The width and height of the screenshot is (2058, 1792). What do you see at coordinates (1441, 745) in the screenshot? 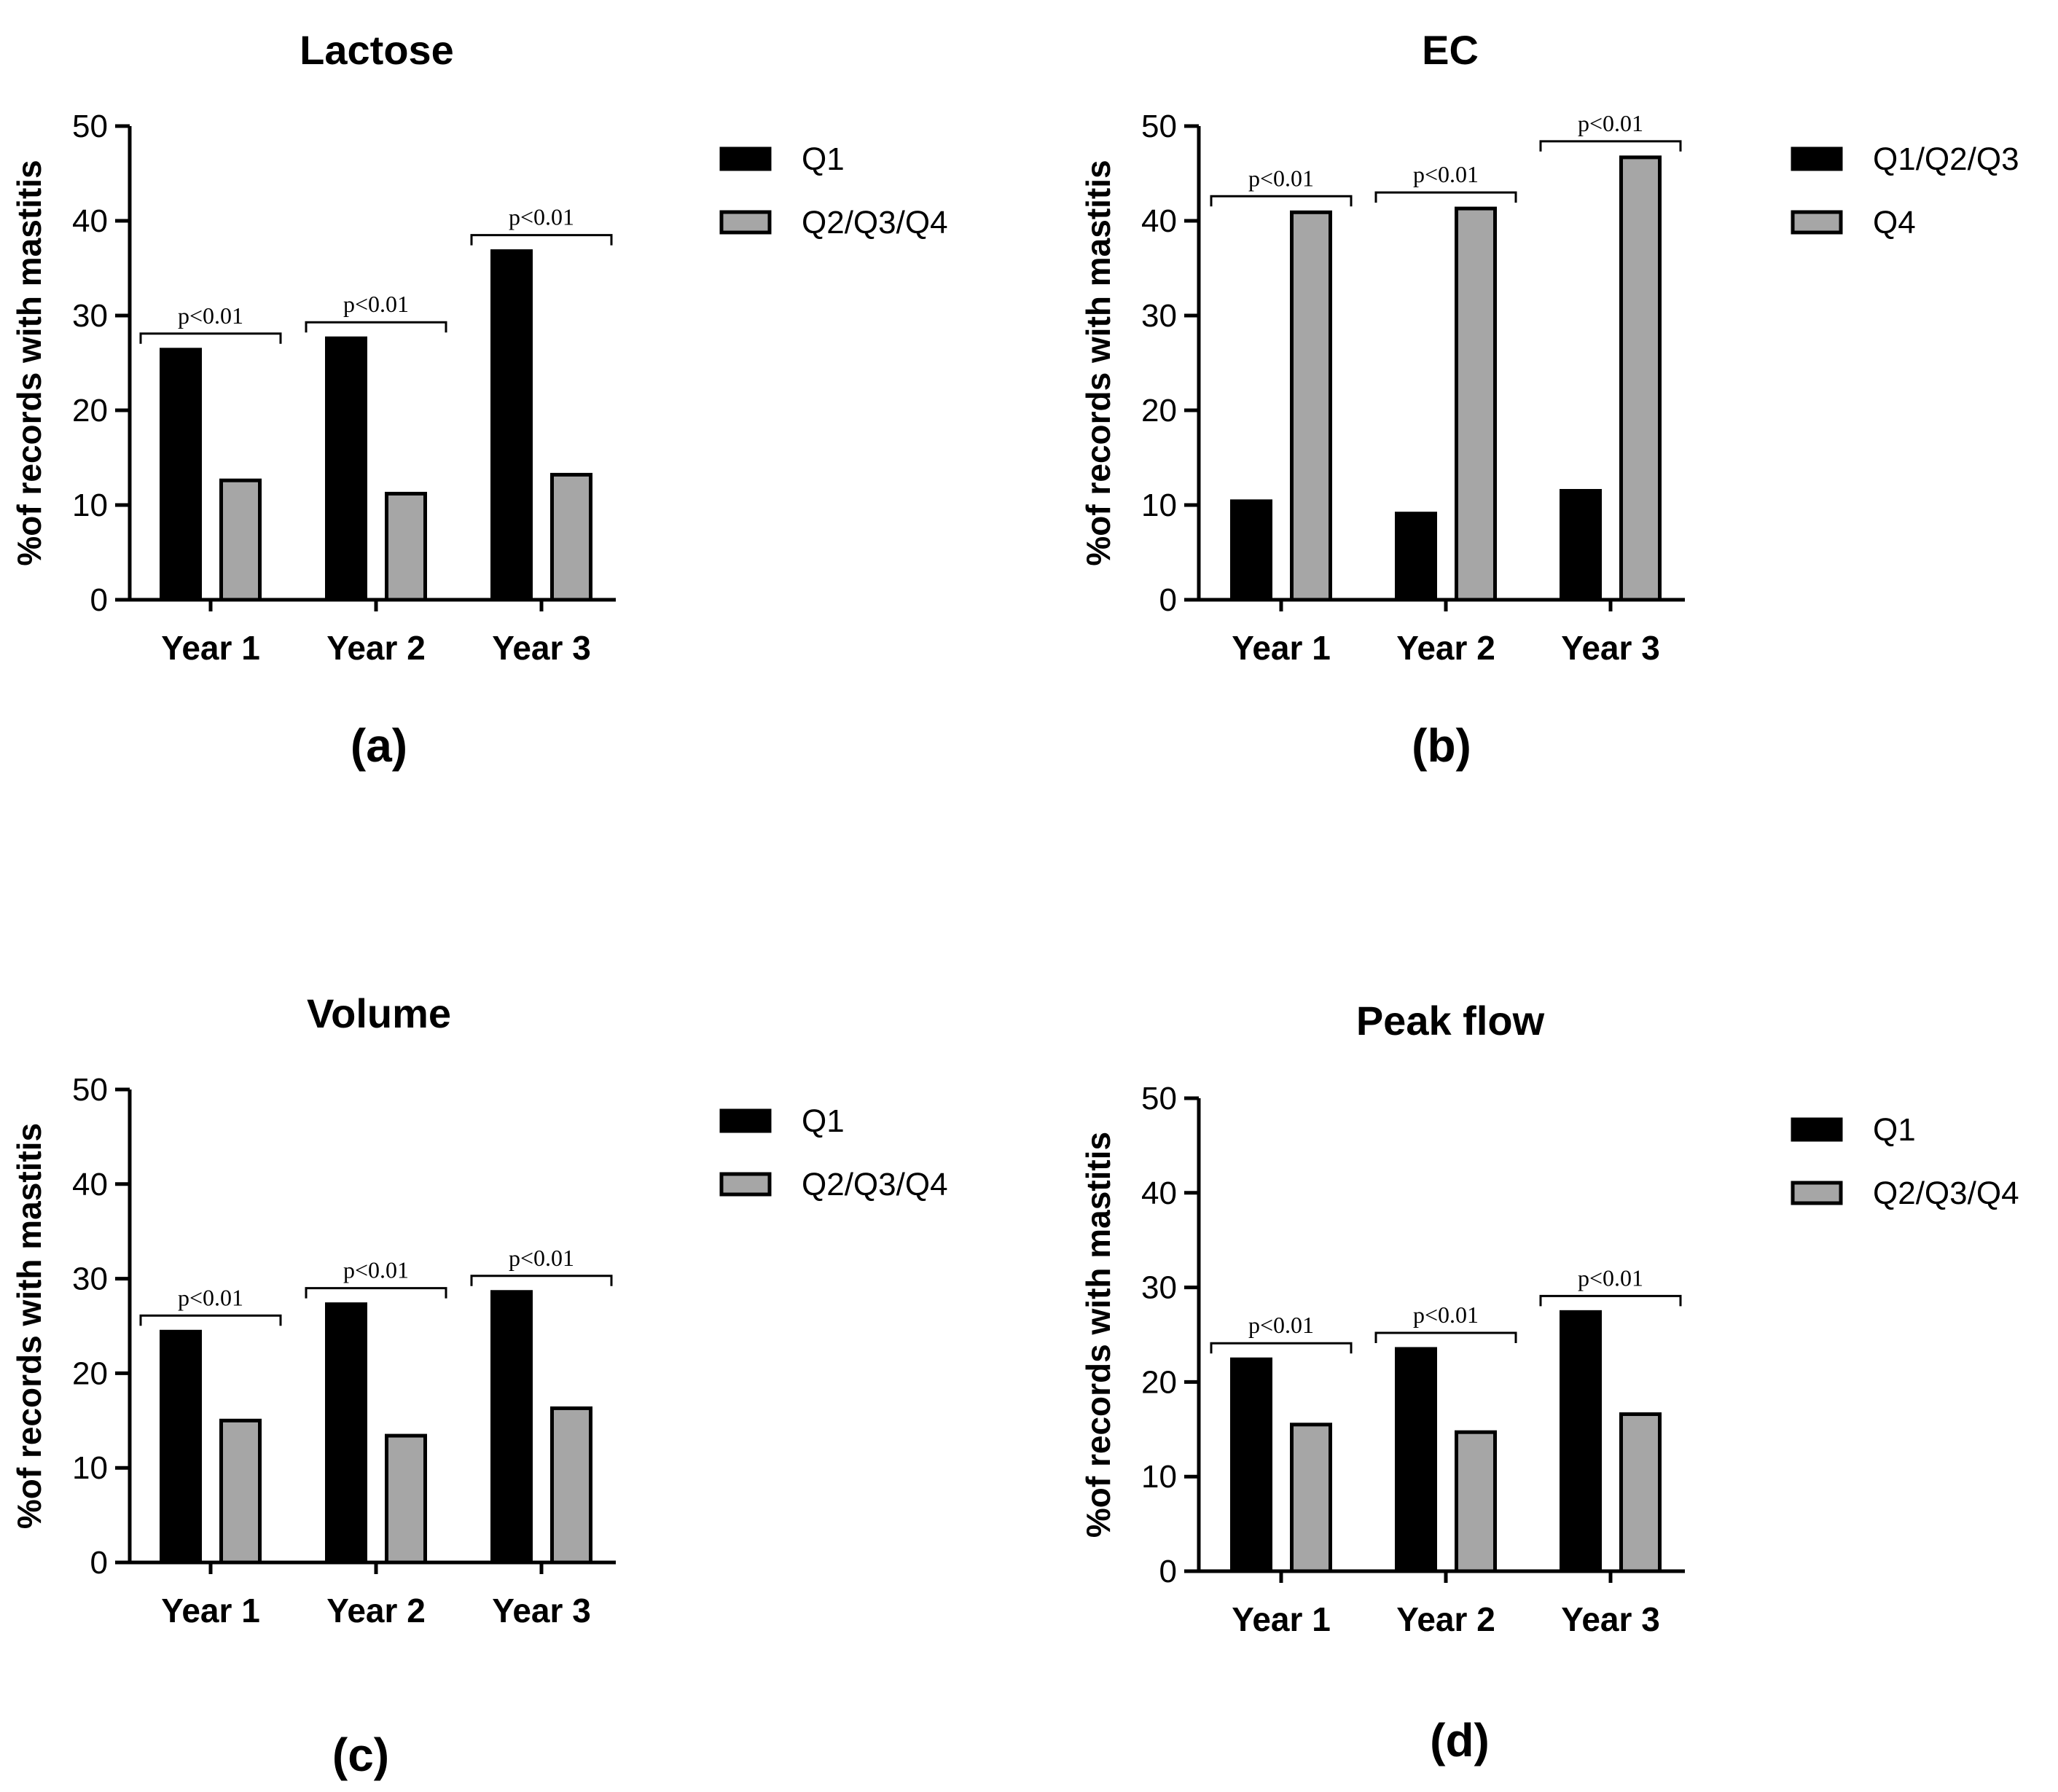
I see `panel-caption: (b)` at bounding box center [1441, 745].